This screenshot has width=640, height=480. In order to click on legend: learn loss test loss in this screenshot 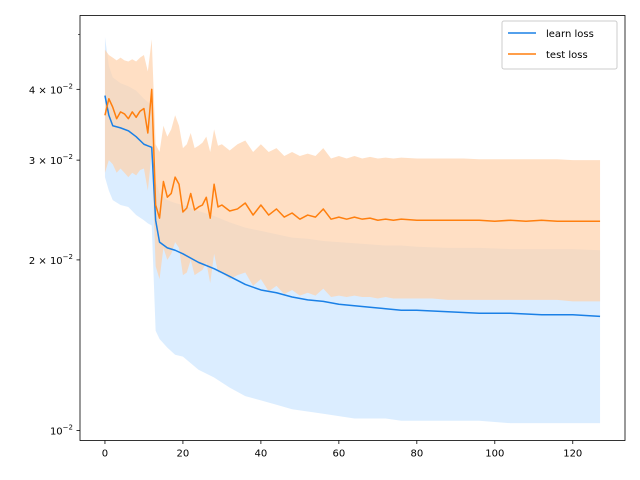, I will do `click(559, 45)`.